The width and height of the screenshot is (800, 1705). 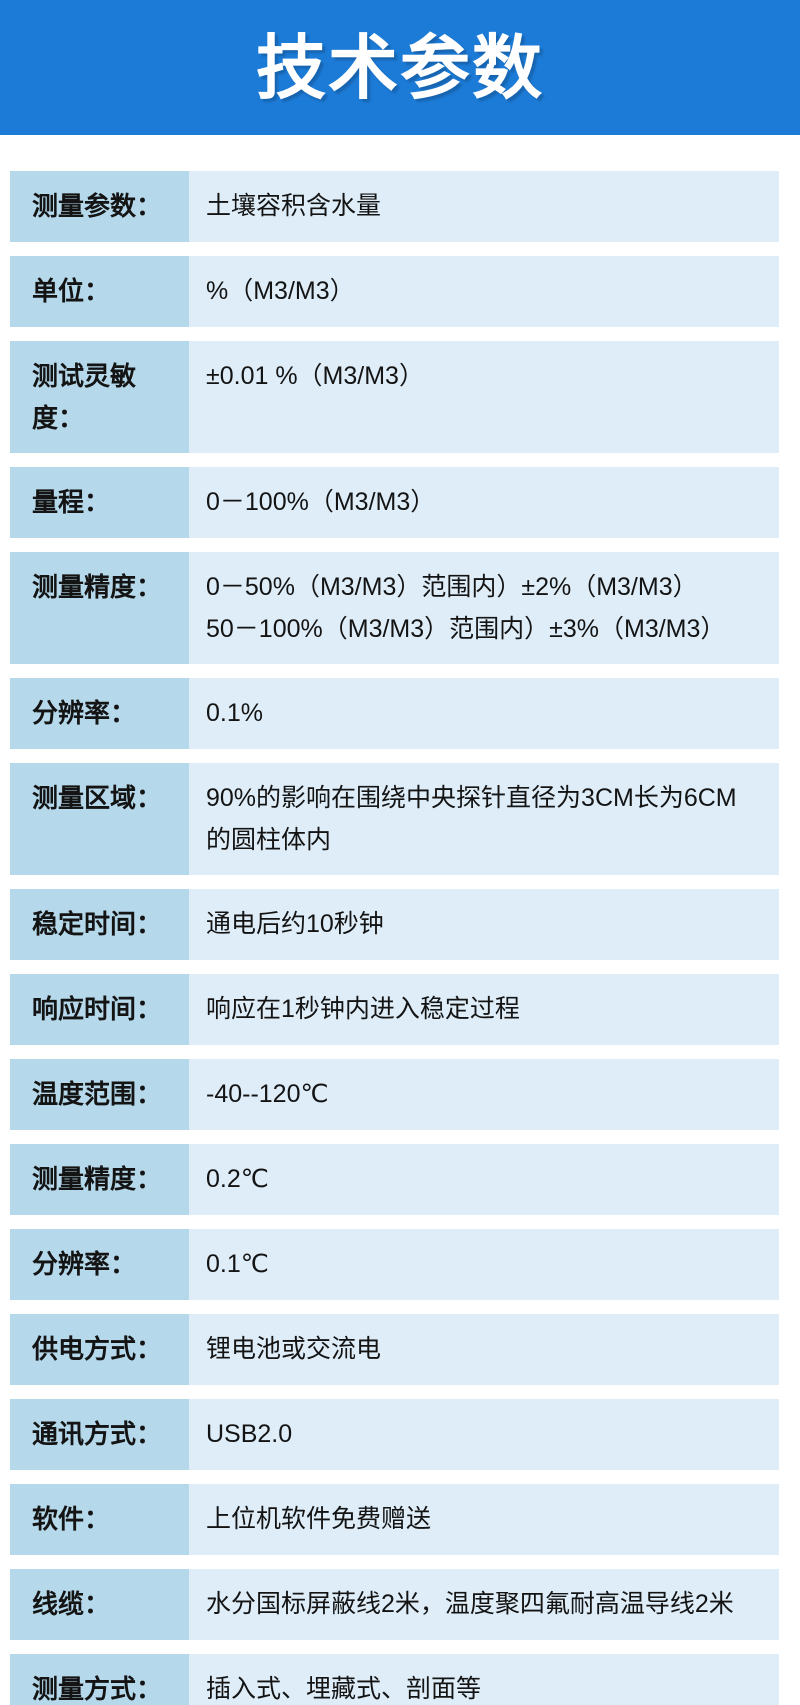 I want to click on spec-label: 单位：, so click(x=99, y=291).